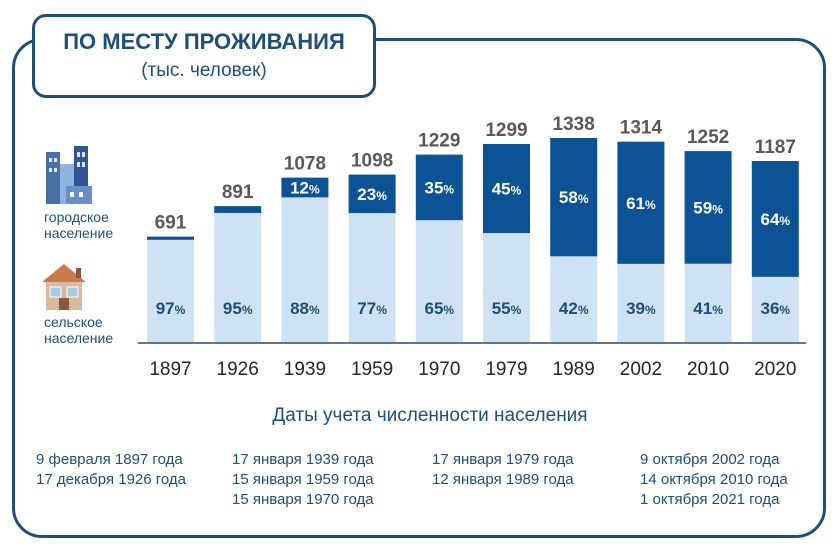  I want to click on bar-urban-2010, so click(708, 207).